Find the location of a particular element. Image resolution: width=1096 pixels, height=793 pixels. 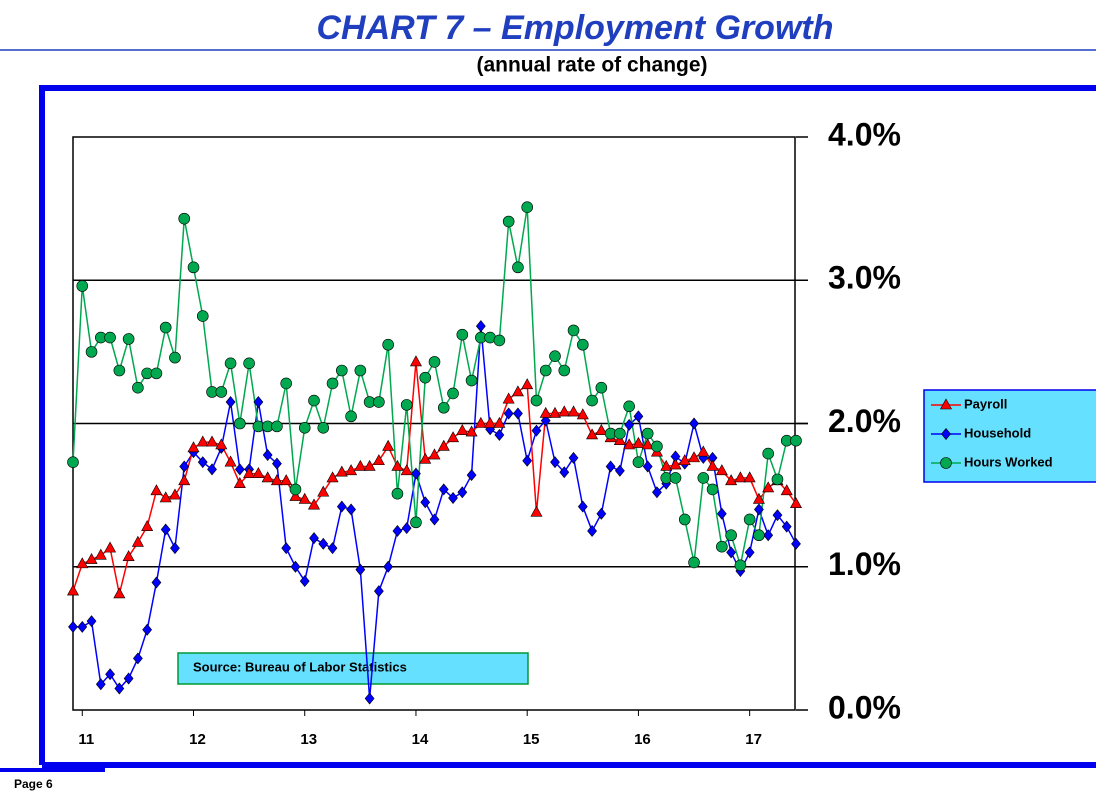

x-tick-label: 12 is located at coordinates (197, 739).